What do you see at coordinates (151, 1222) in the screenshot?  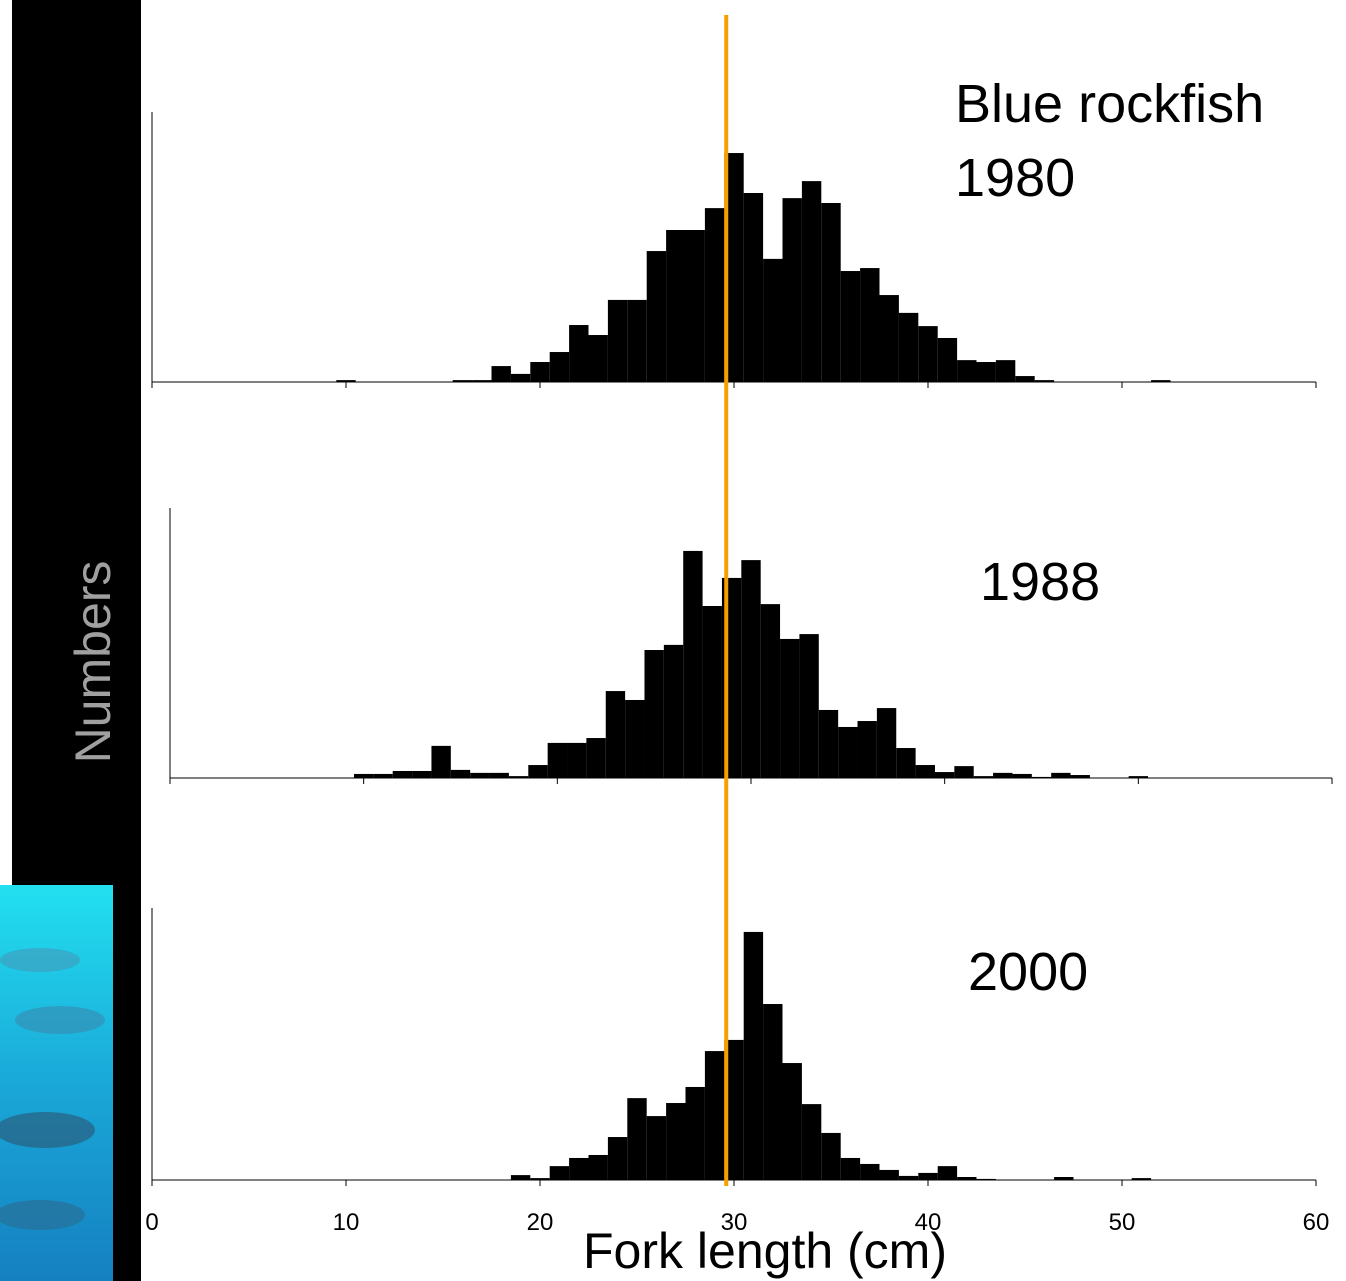 I see `x-tick-label: 0` at bounding box center [151, 1222].